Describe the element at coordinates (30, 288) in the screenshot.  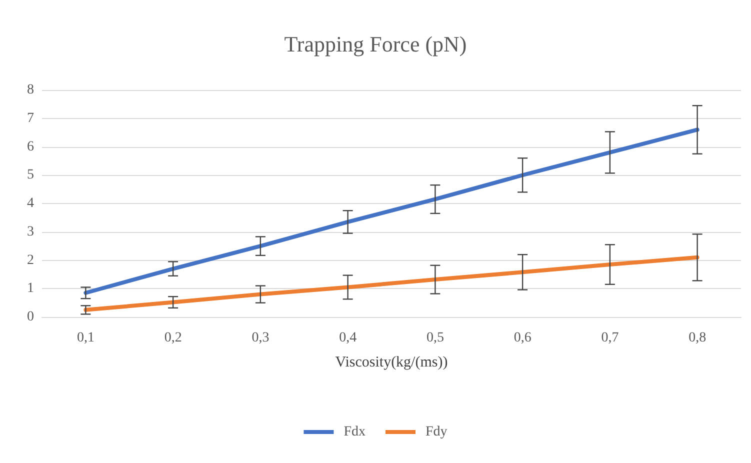
I see `y-tick-label: 1` at that location.